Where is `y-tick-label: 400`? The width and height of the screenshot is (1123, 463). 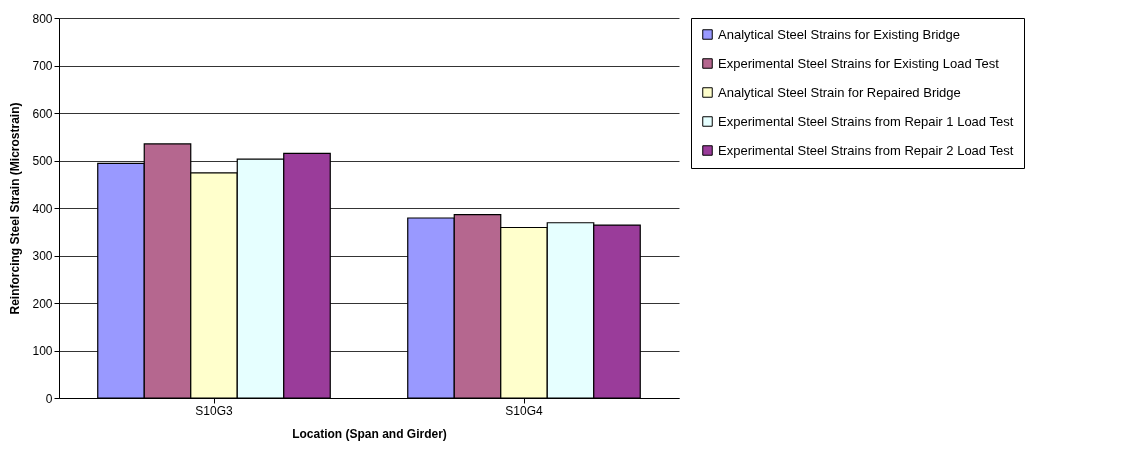 y-tick-label: 400 is located at coordinates (42, 208).